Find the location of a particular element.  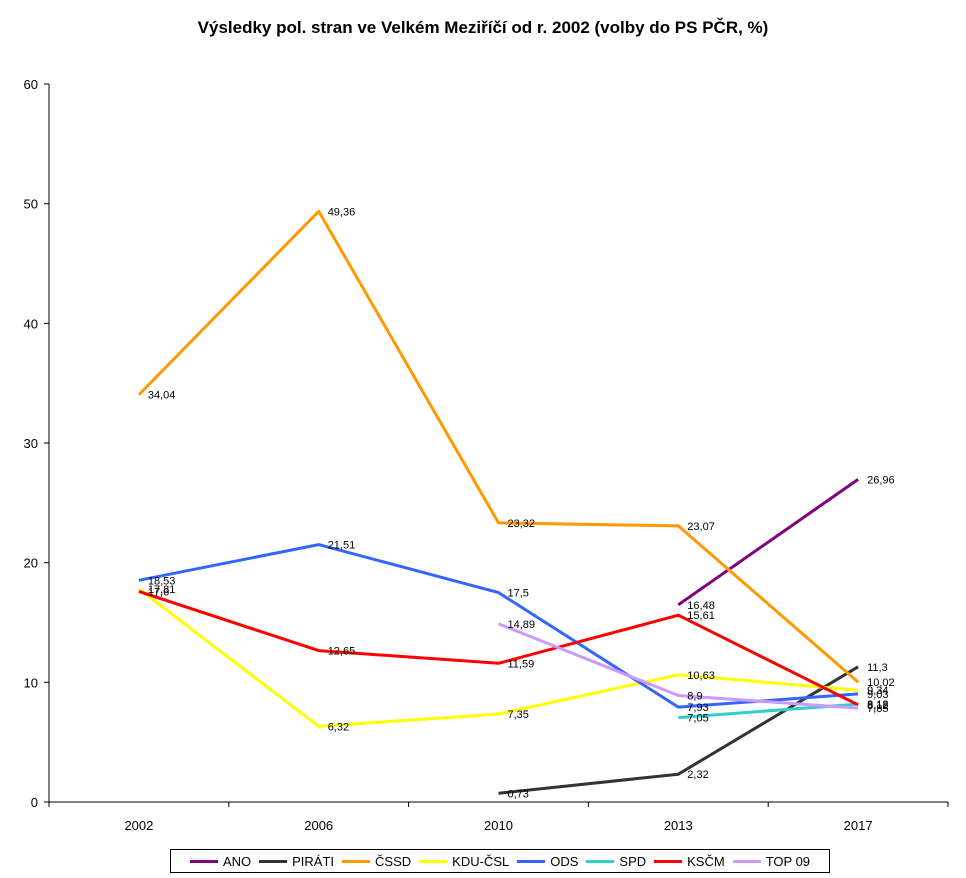

data-label-ODS: 7,93 is located at coordinates (697, 708).